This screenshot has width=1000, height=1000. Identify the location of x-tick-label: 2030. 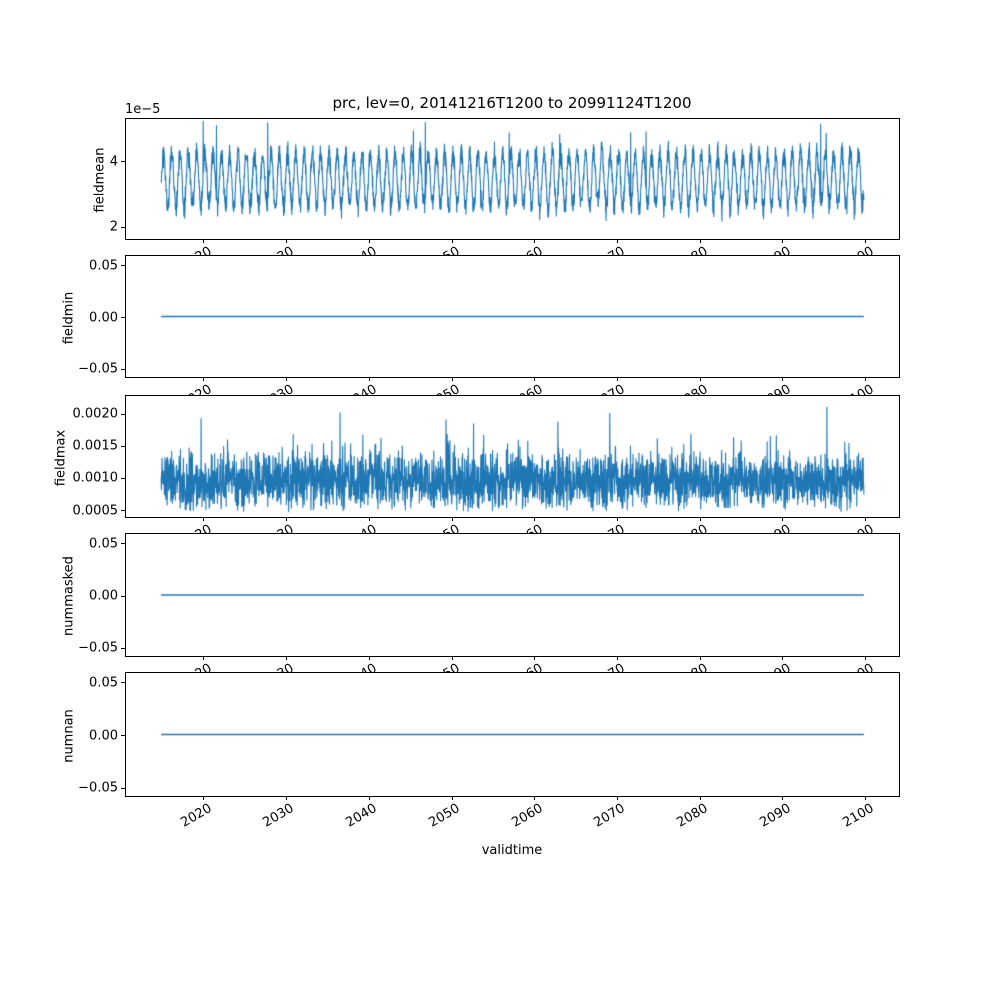
(279, 816).